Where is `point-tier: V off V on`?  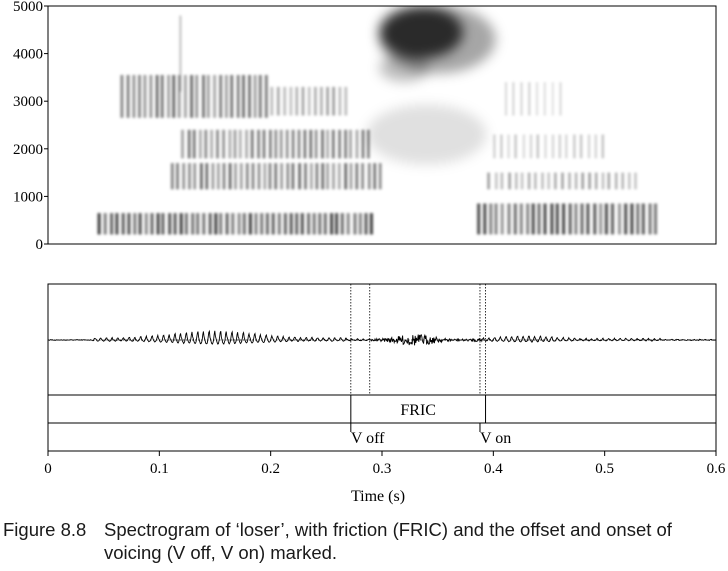
point-tier: V off V on is located at coordinates (430, 435).